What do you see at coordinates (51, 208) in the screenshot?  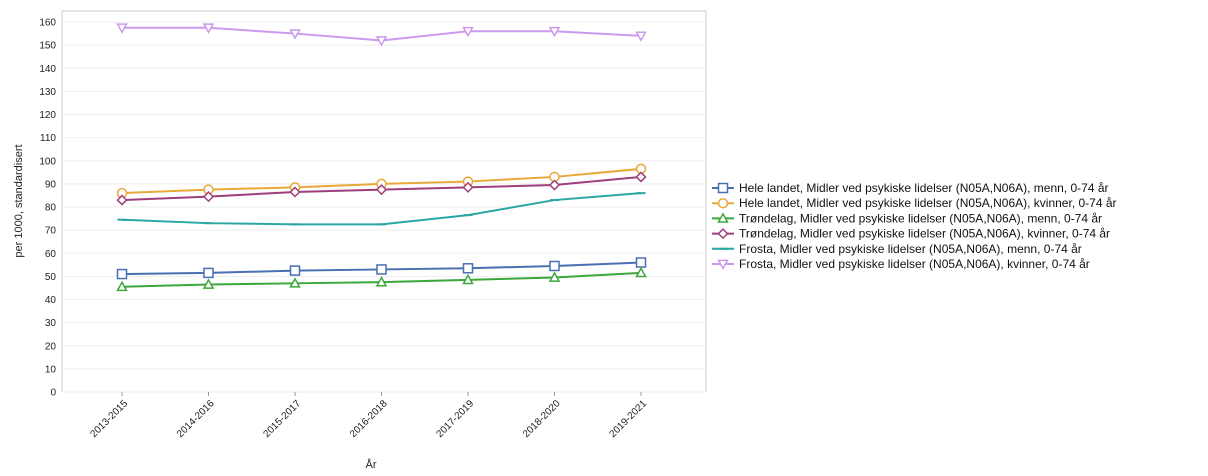 I see `y-tick-label: 80` at bounding box center [51, 208].